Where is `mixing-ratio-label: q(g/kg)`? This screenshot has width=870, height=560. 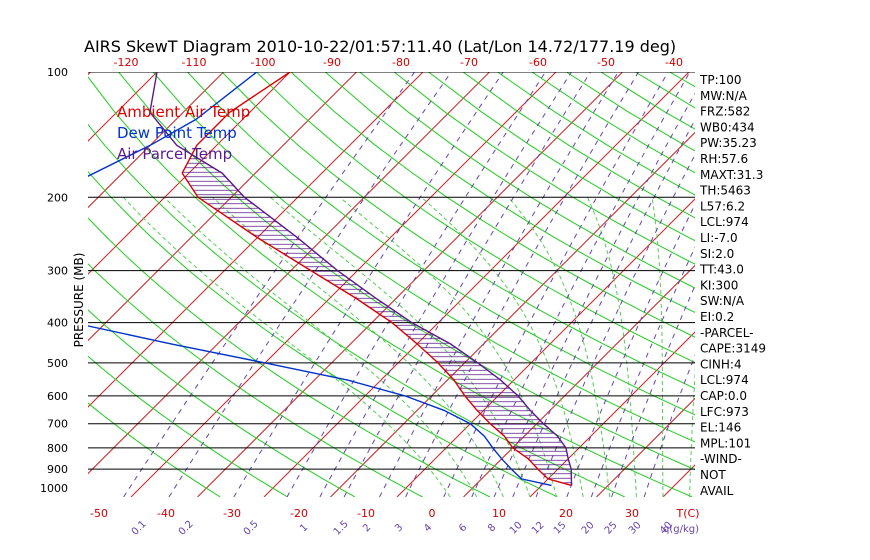 mixing-ratio-label: q(g/kg) is located at coordinates (681, 529).